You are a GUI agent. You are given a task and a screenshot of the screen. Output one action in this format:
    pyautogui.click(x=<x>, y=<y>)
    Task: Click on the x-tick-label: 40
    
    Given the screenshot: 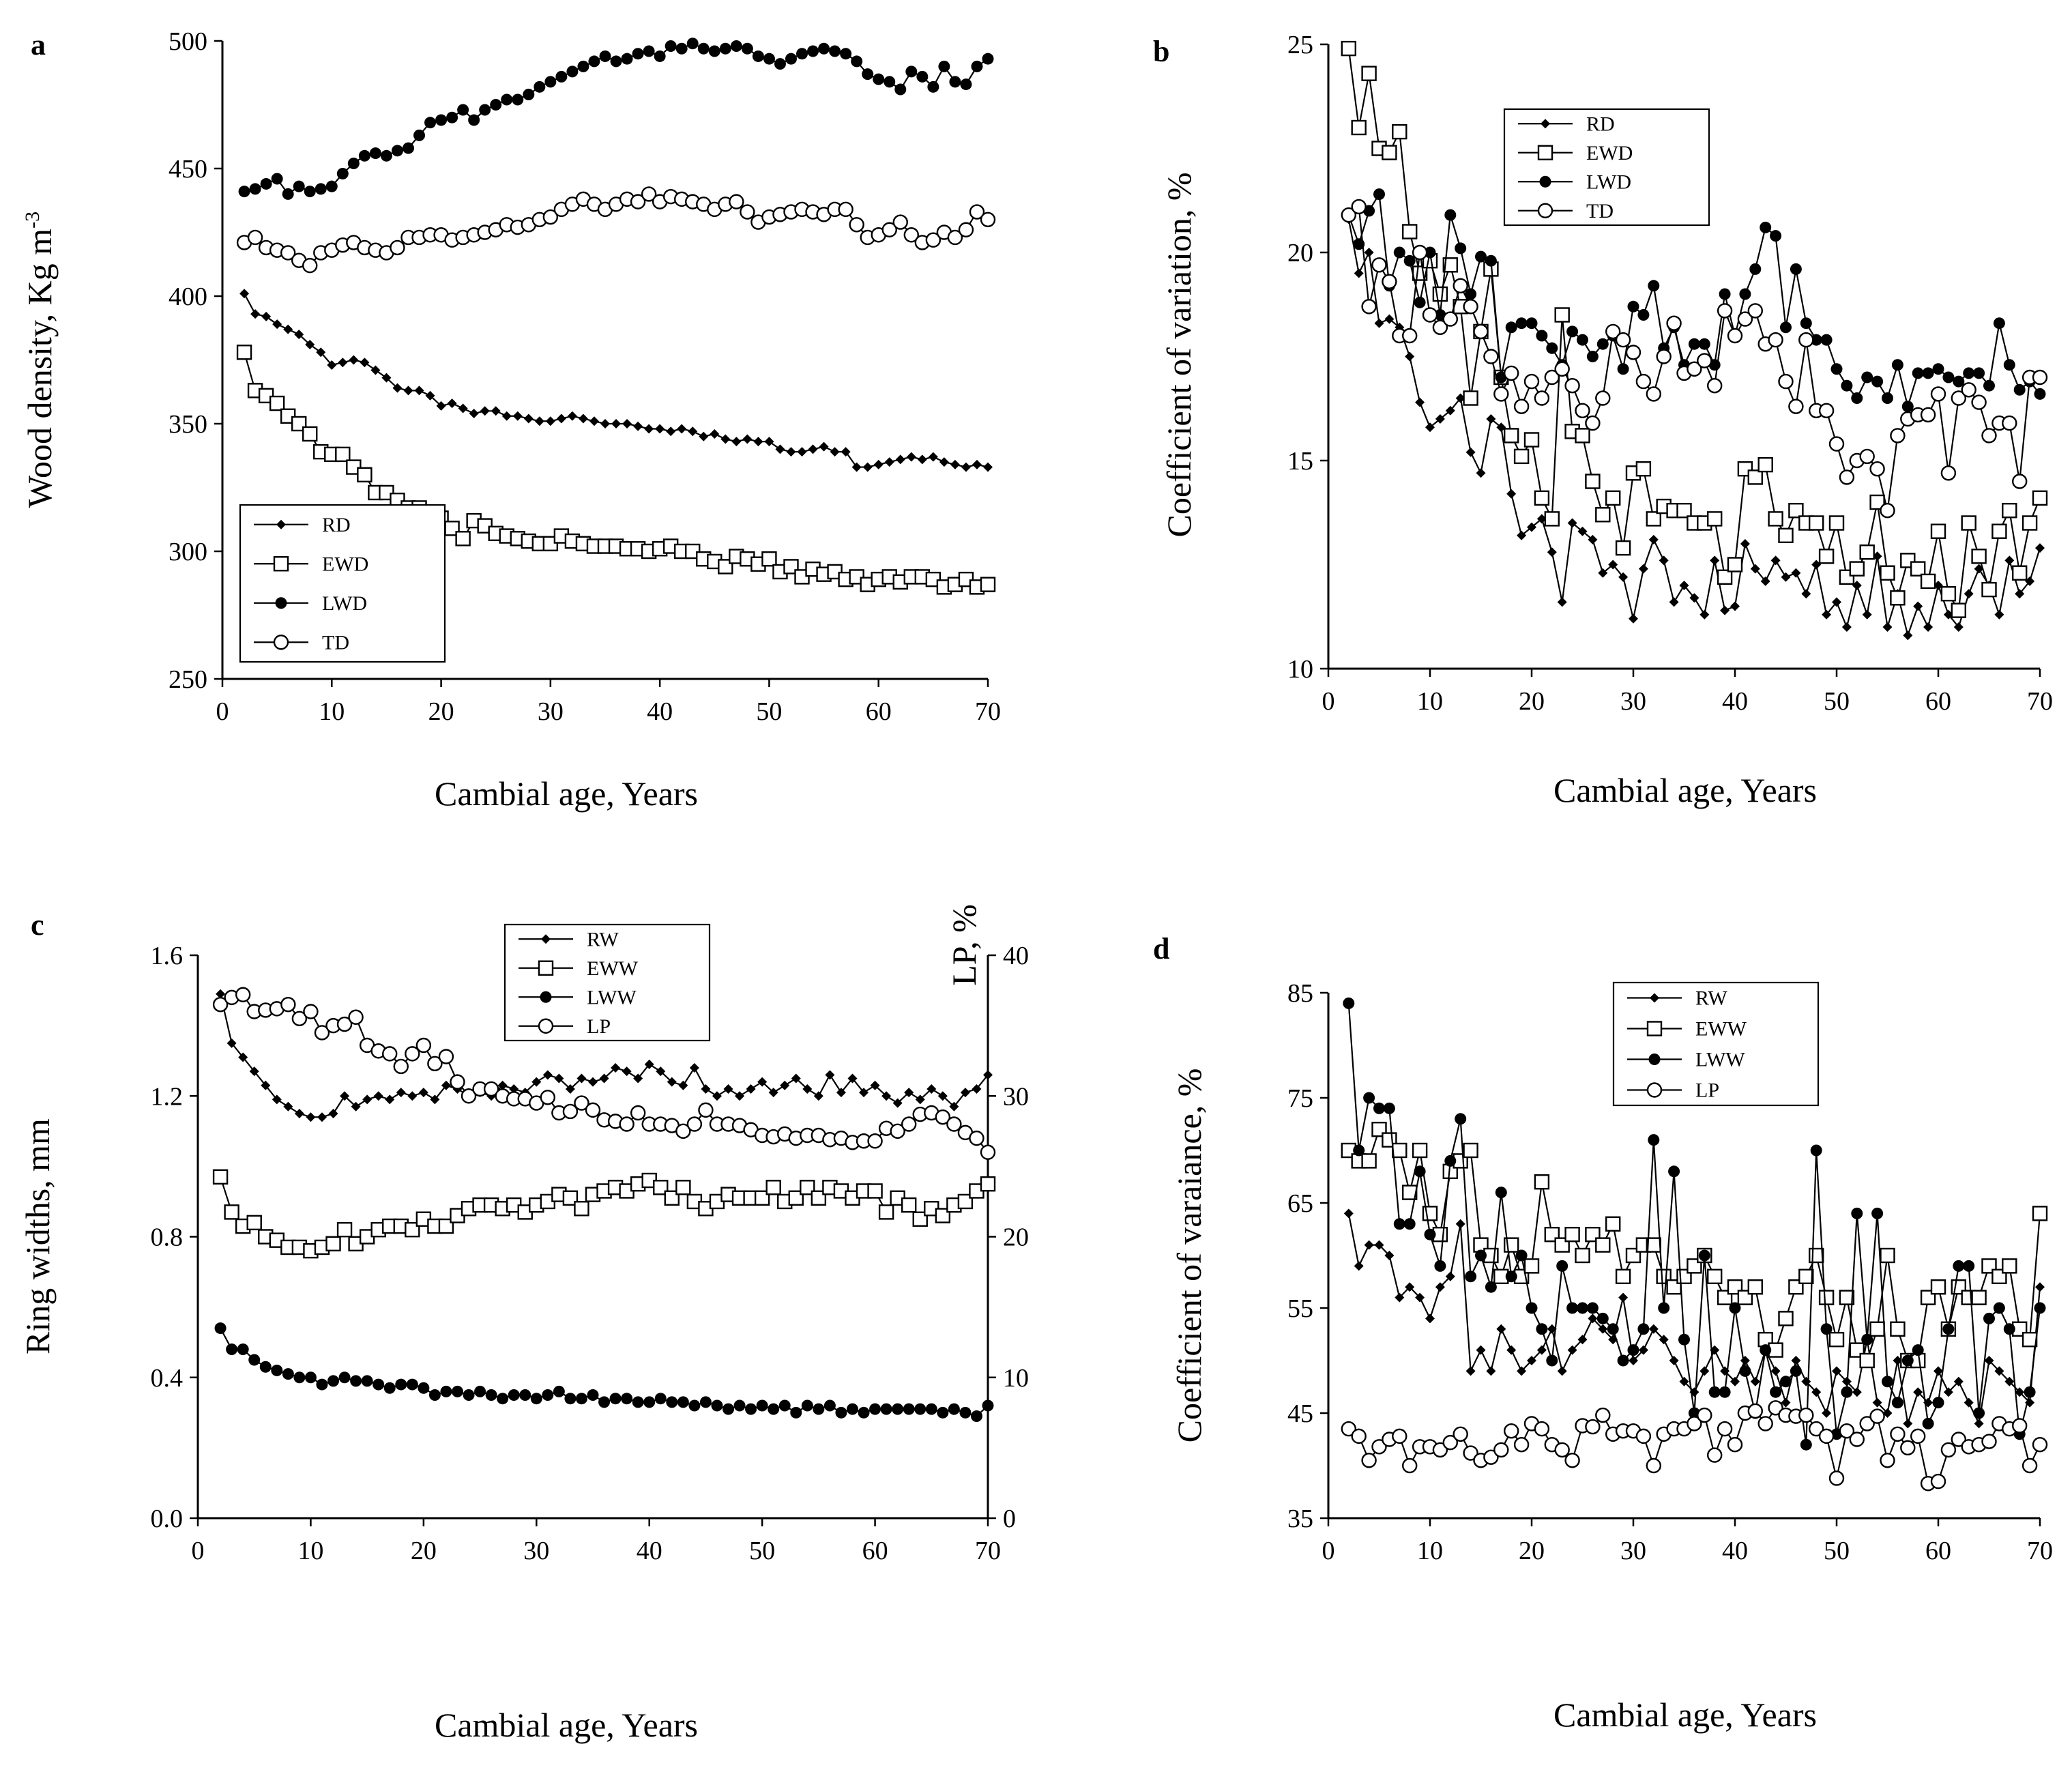 What is the action you would take?
    pyautogui.click(x=1735, y=1551)
    